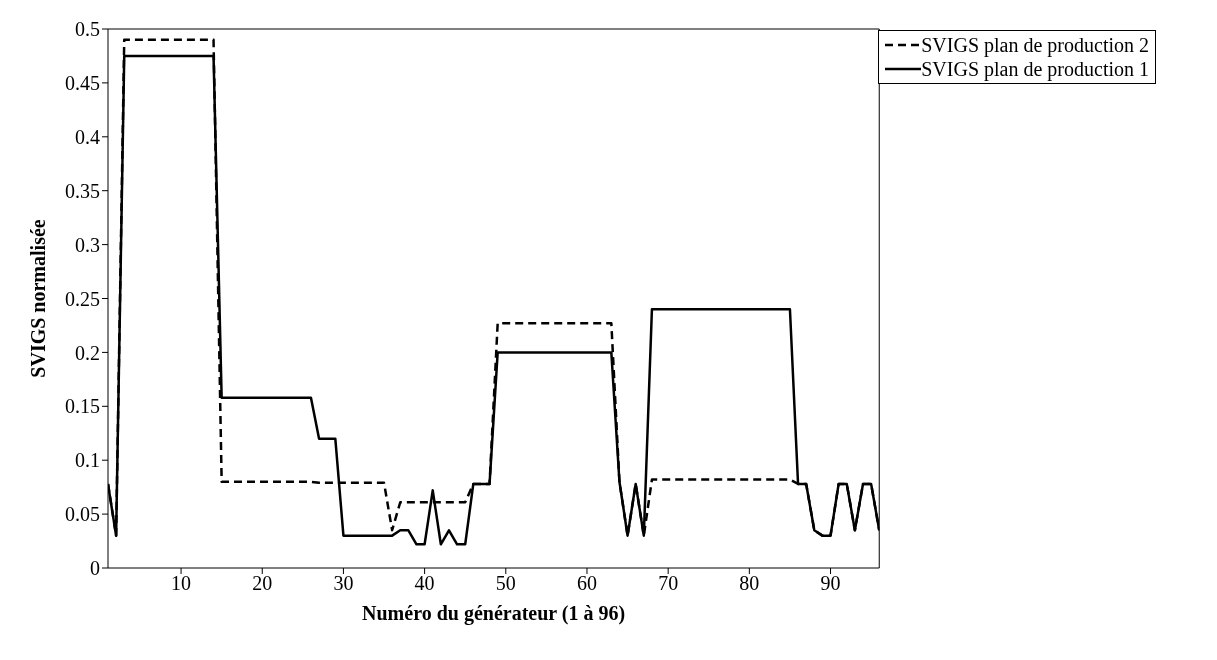 The width and height of the screenshot is (1217, 660). What do you see at coordinates (424, 583) in the screenshot?
I see `x-tick-label: 40` at bounding box center [424, 583].